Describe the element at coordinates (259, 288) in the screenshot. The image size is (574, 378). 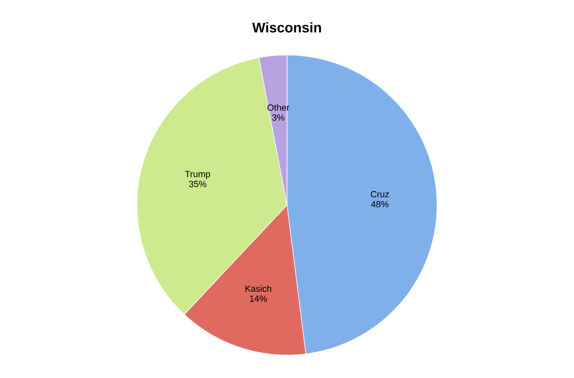
I see `slice-label: Kasich` at that location.